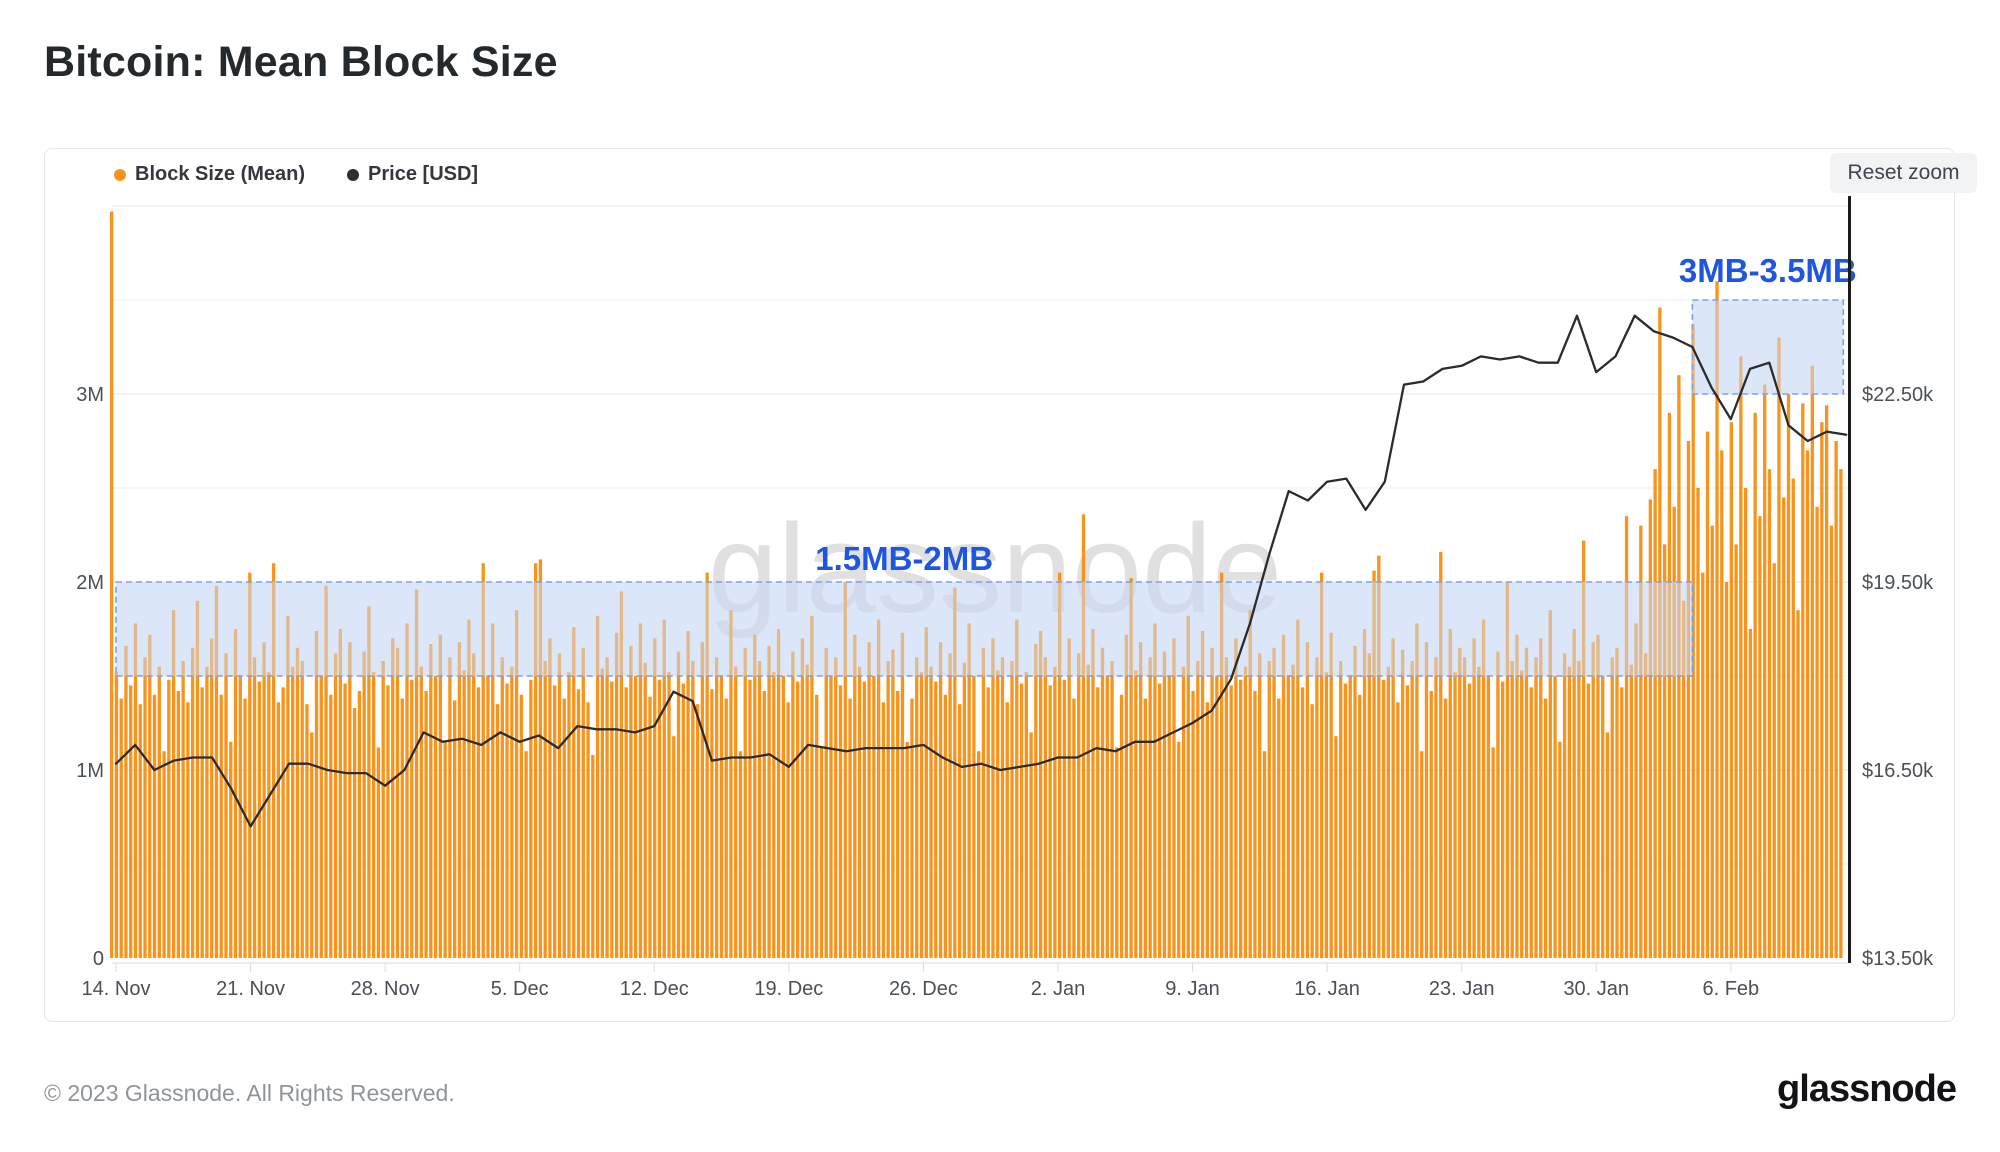  What do you see at coordinates (1898, 771) in the screenshot?
I see `y-right-tick-label: $16.50k` at bounding box center [1898, 771].